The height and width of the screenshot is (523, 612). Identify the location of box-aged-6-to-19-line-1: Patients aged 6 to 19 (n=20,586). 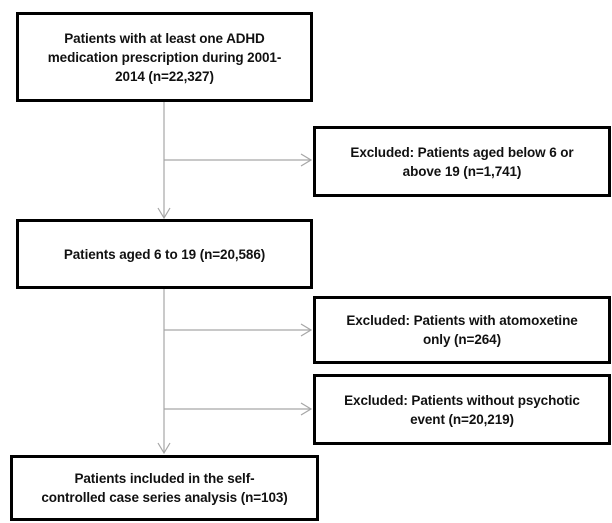
(164, 254).